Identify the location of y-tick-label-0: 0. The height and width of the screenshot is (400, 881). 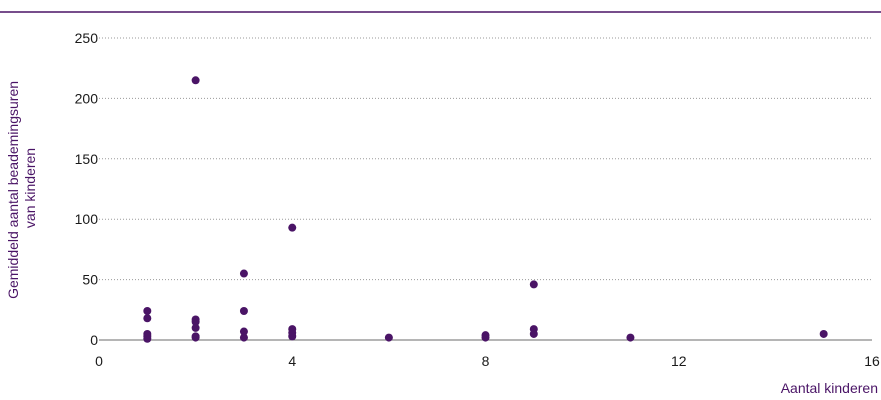
(94, 340).